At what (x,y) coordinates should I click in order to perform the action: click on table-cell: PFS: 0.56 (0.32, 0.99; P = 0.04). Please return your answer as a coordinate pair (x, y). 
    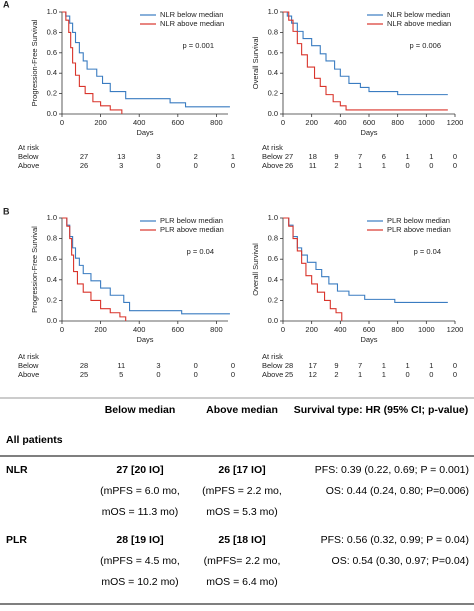
    Looking at the image, I should click on (395, 540).